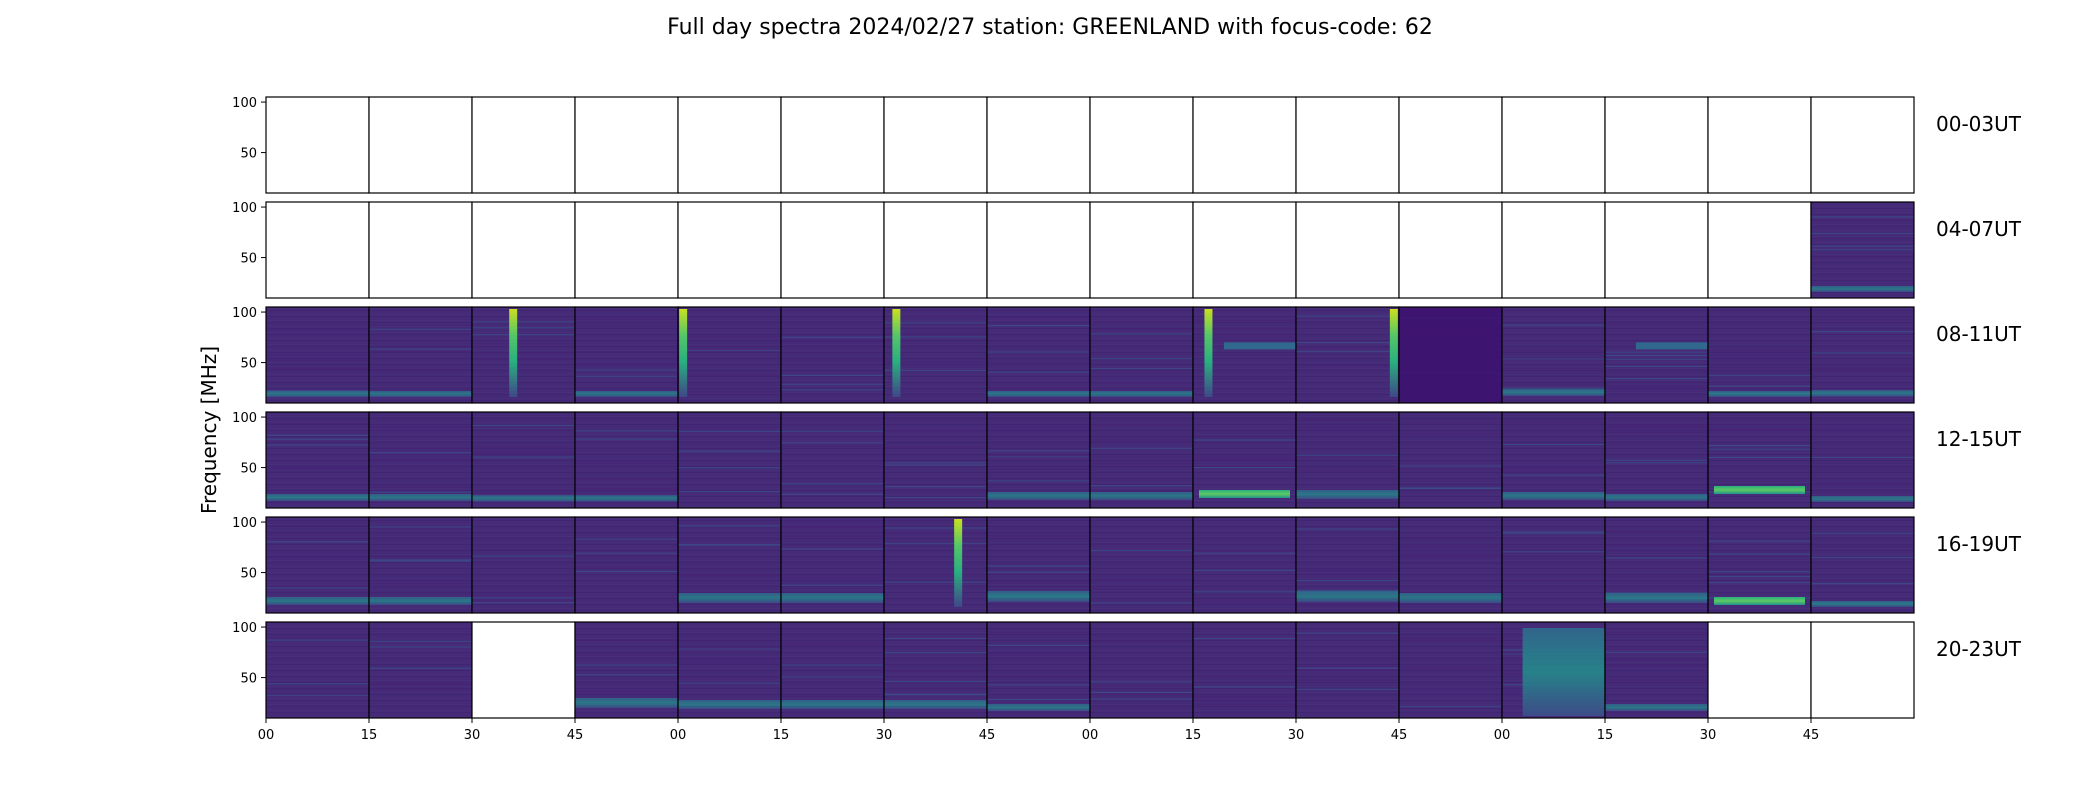 This screenshot has width=2100, height=800. What do you see at coordinates (244, 418) in the screenshot?
I see `y-tick-label: 100` at bounding box center [244, 418].